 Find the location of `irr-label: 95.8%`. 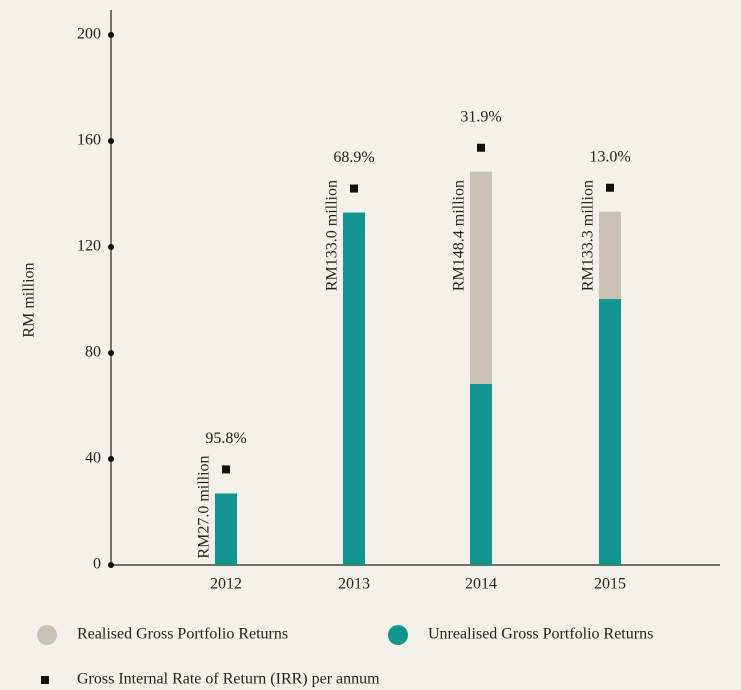

irr-label: 95.8% is located at coordinates (225, 438).